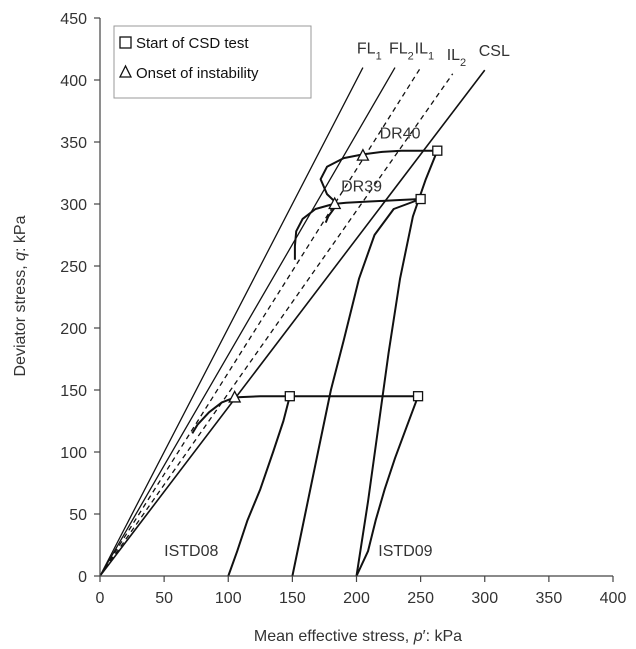  What do you see at coordinates (400, 133) in the screenshot?
I see `curve-label: DR40` at bounding box center [400, 133].